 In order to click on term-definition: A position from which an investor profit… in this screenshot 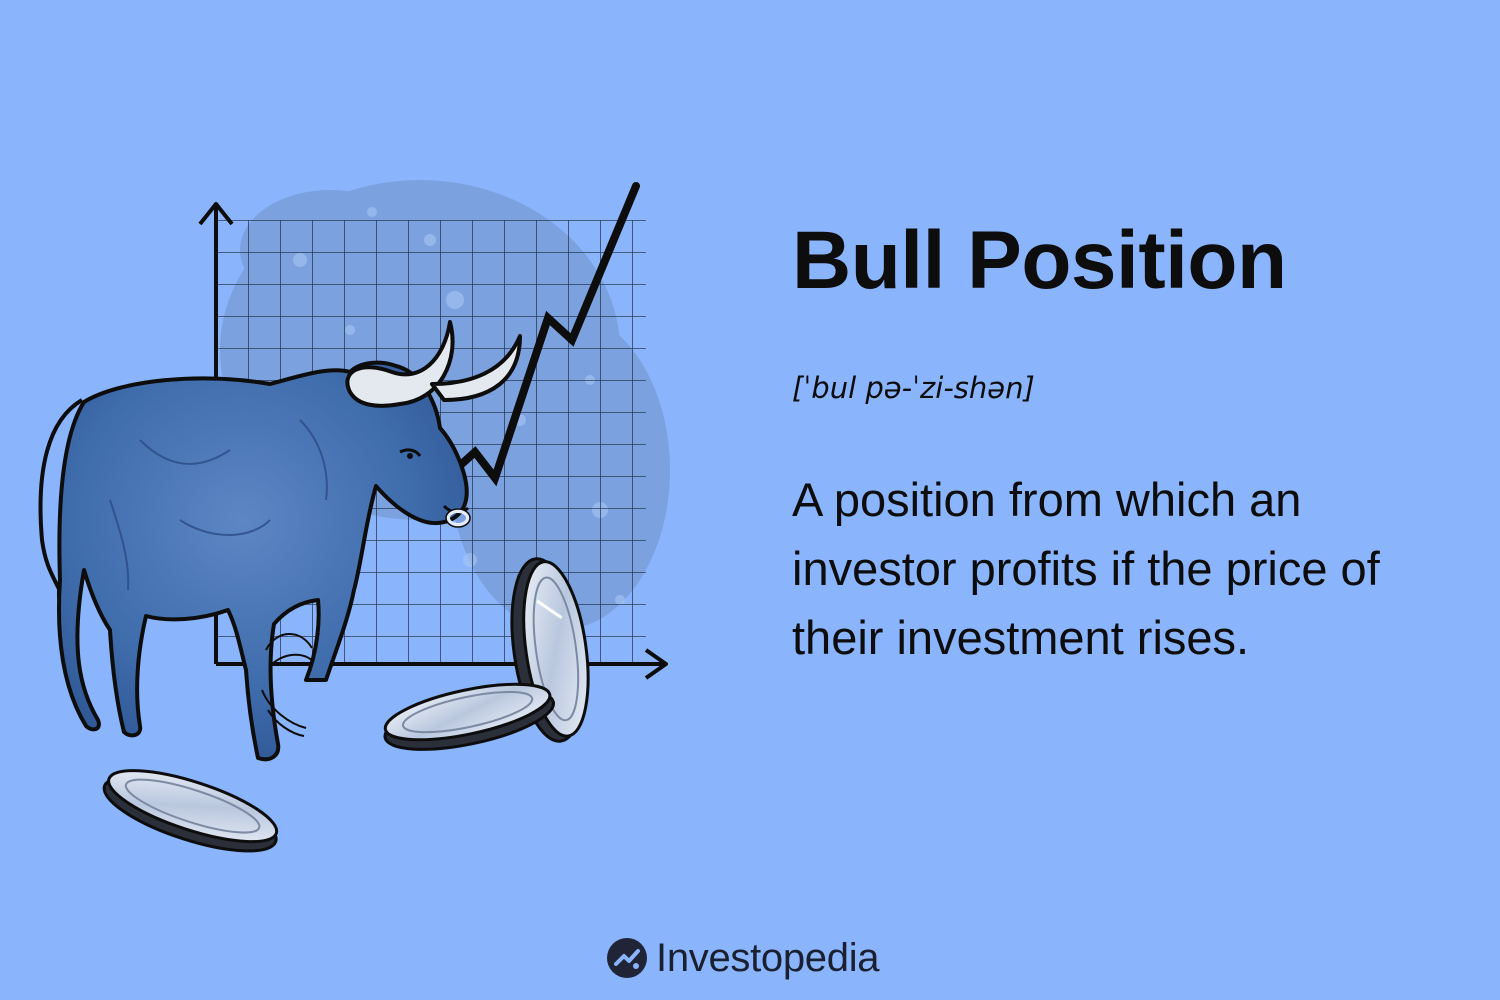, I will do `click(1086, 568)`.